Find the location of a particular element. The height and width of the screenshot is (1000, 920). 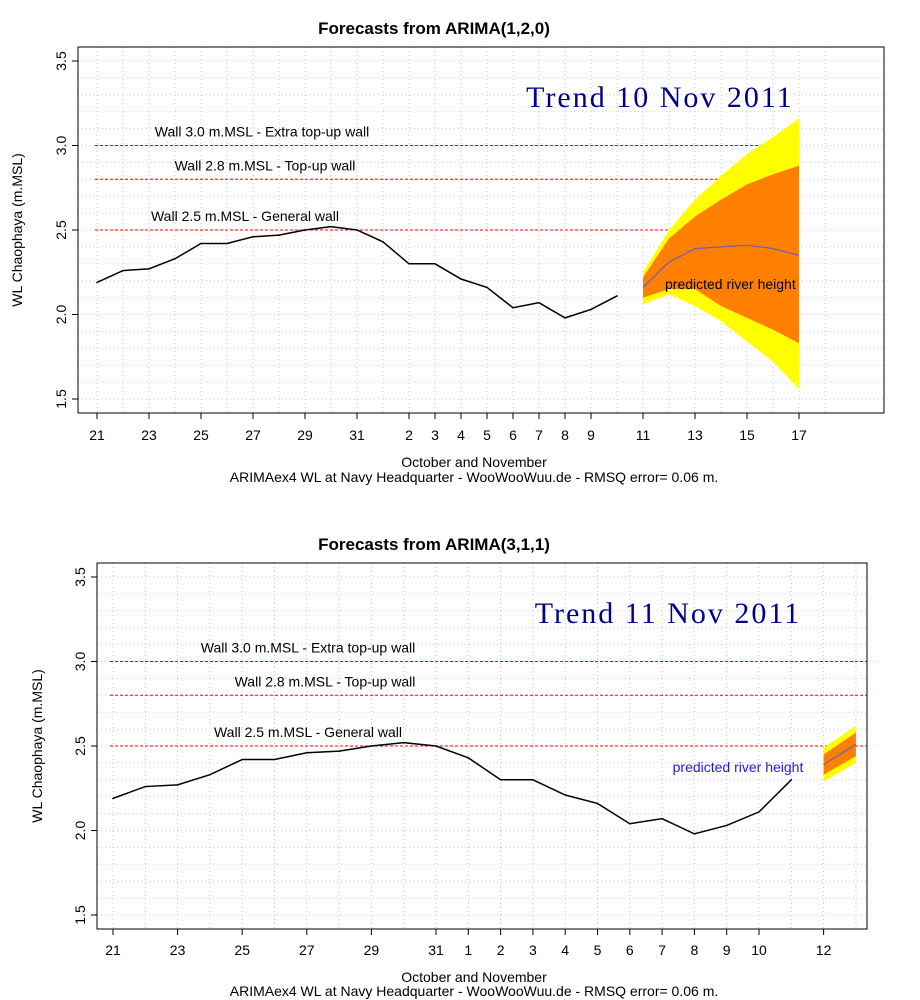

x-tick-label: 7 is located at coordinates (539, 435).